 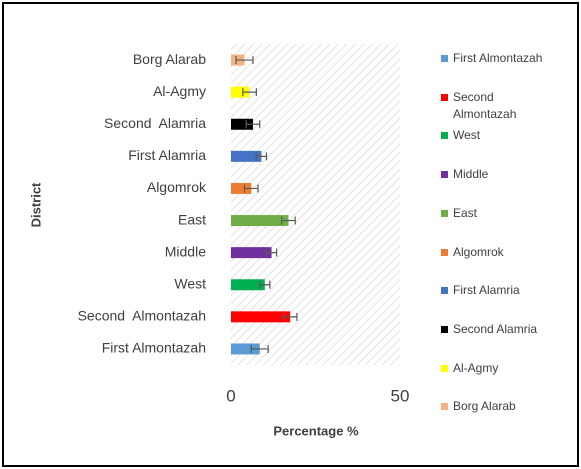 I want to click on legend-item: Second Almontazah, so click(x=502, y=106).